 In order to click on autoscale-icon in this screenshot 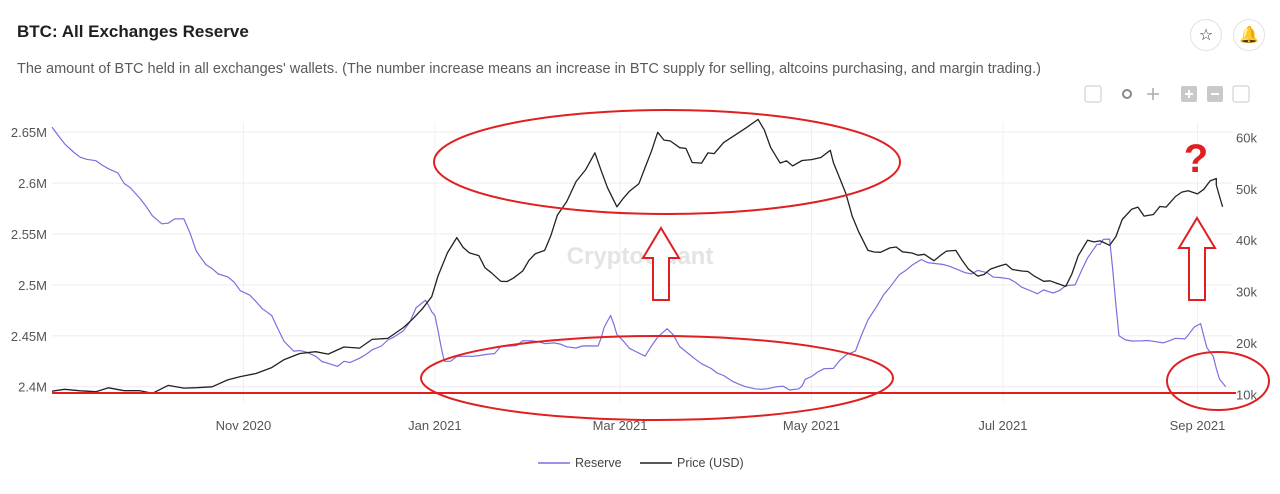, I will do `click(1241, 94)`.